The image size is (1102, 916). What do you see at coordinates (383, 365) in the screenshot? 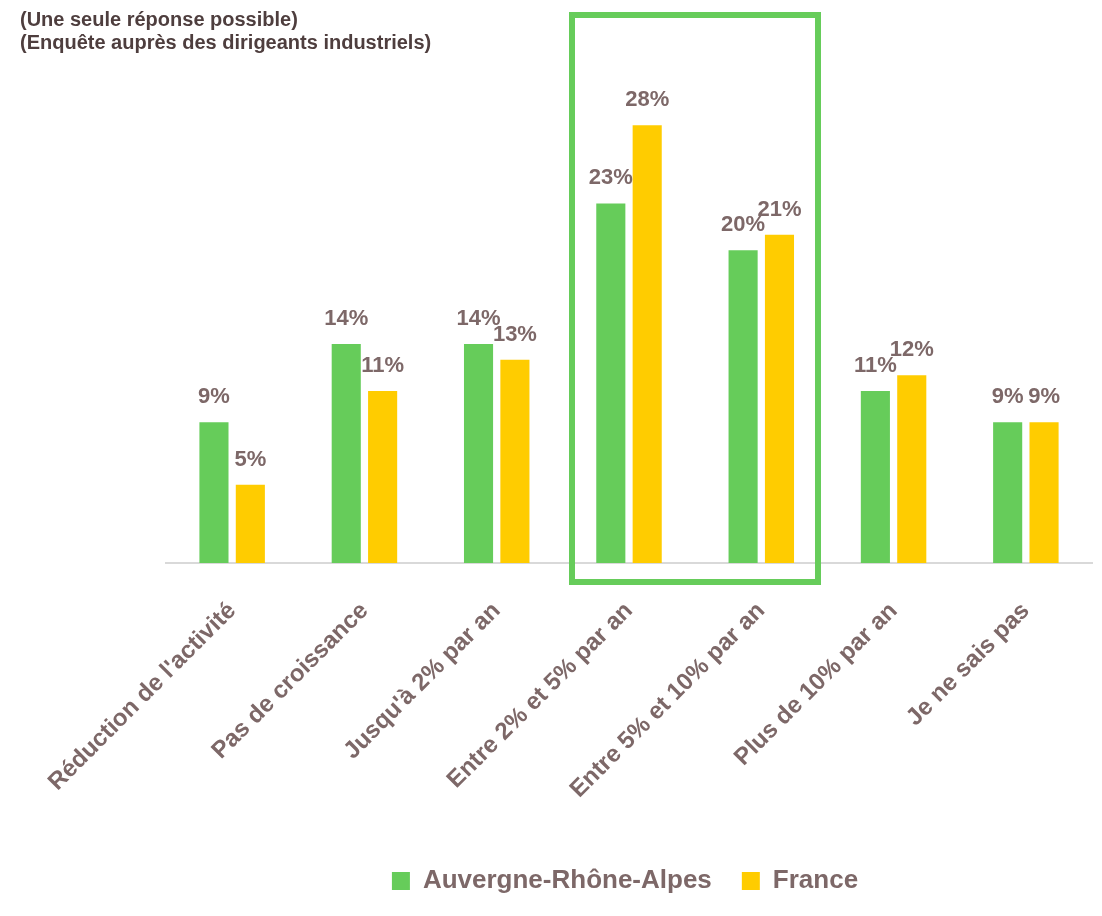
I see `data-label: 11%` at bounding box center [383, 365].